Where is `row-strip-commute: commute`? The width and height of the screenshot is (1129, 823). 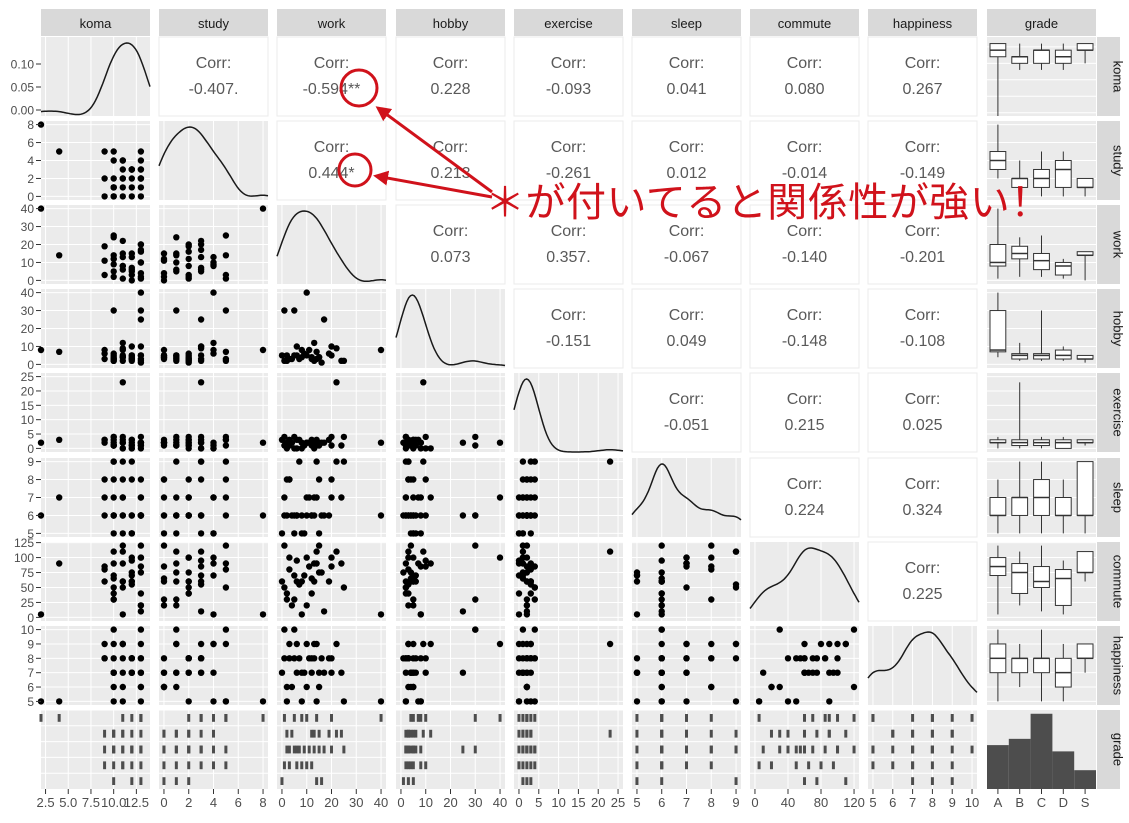
row-strip-commute: commute is located at coordinates (1111, 581).